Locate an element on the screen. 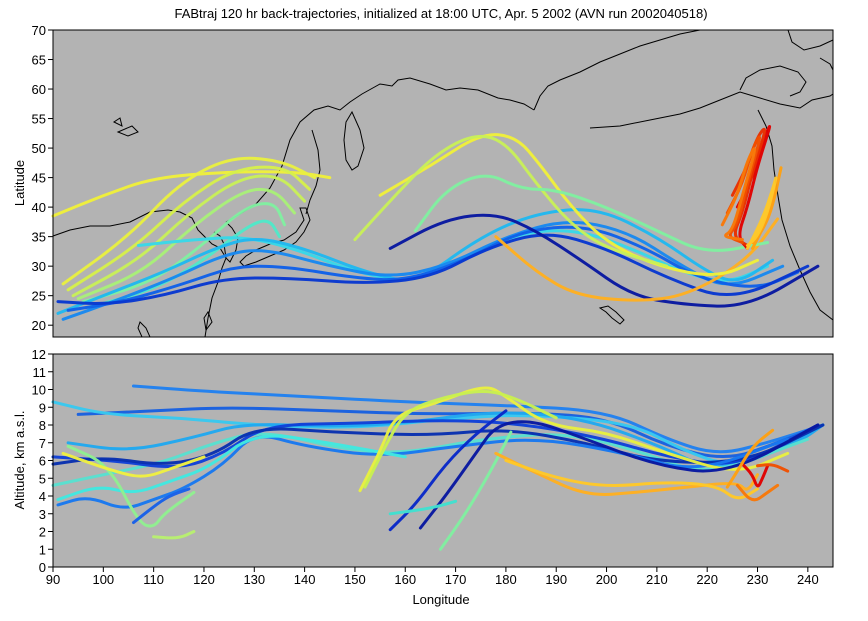 The height and width of the screenshot is (621, 868). altitude-y-tick-label: 4 is located at coordinates (42, 496).